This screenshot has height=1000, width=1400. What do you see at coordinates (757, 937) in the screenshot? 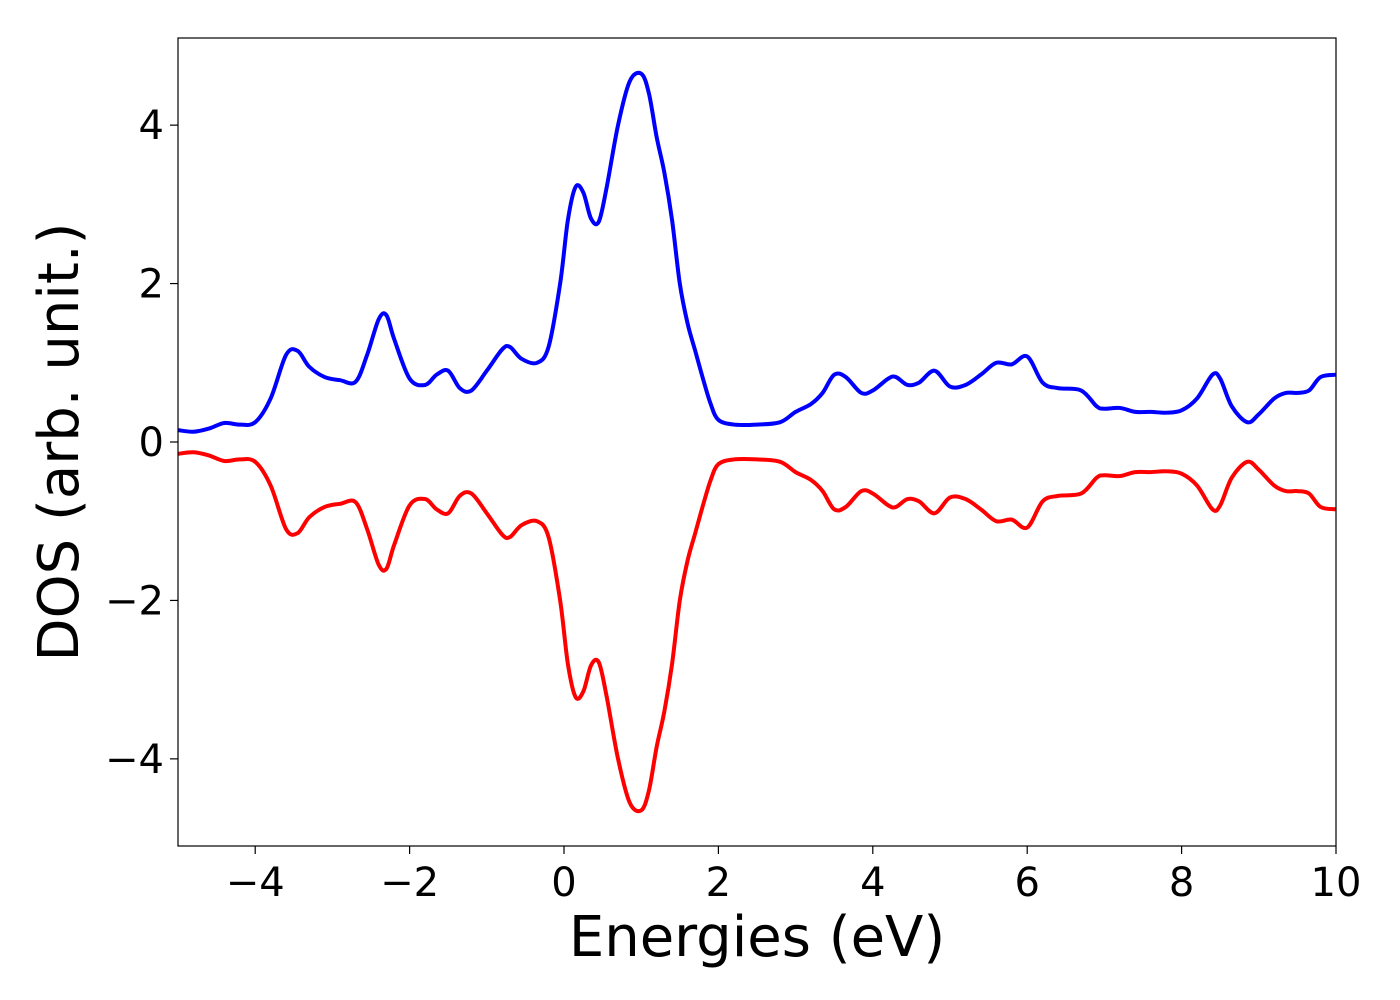
I see `x-axis-title: Energies (eV)` at bounding box center [757, 937].